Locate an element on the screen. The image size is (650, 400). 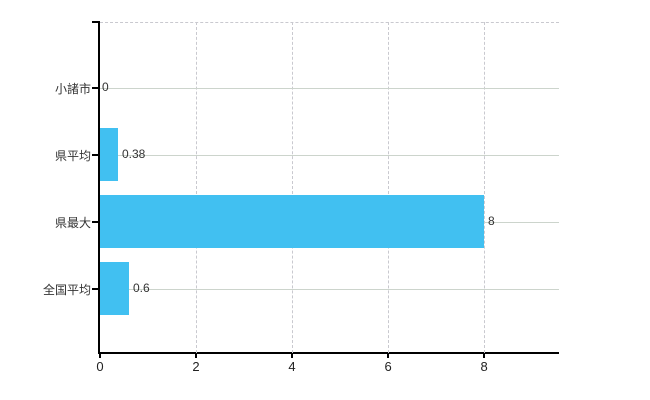
x-axis-line is located at coordinates (328, 353).